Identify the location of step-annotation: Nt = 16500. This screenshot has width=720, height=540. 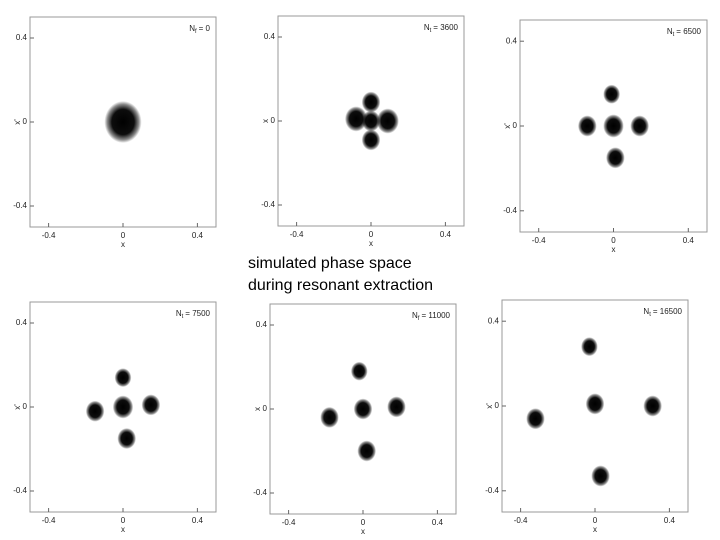
(662, 312).